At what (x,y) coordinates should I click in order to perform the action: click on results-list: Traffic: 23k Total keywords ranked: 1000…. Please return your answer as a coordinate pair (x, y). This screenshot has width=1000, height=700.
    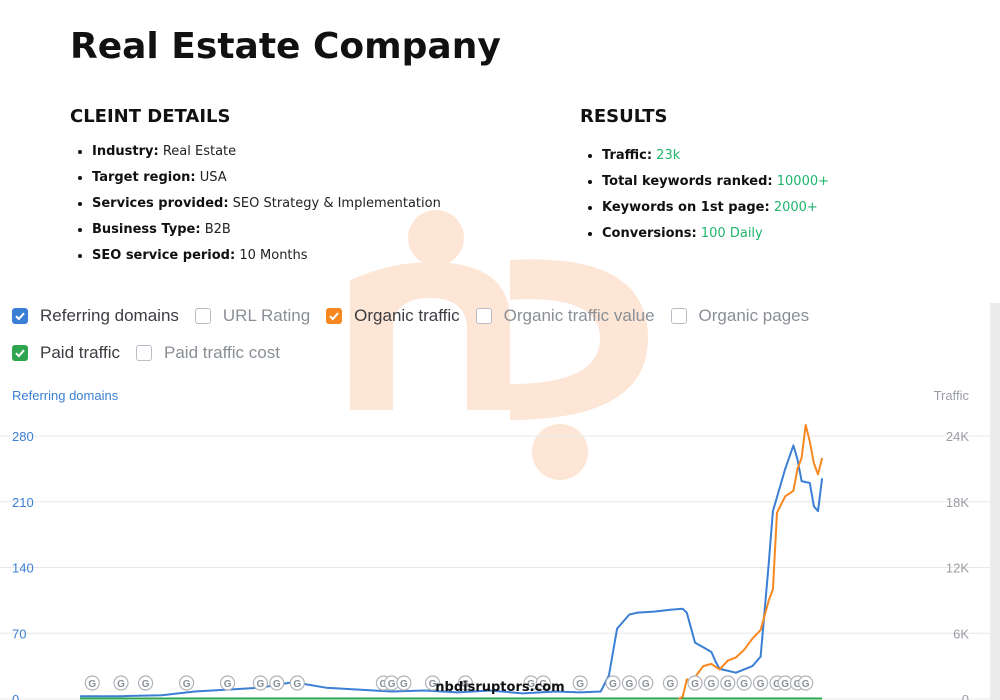
    Looking at the image, I should click on (704, 195).